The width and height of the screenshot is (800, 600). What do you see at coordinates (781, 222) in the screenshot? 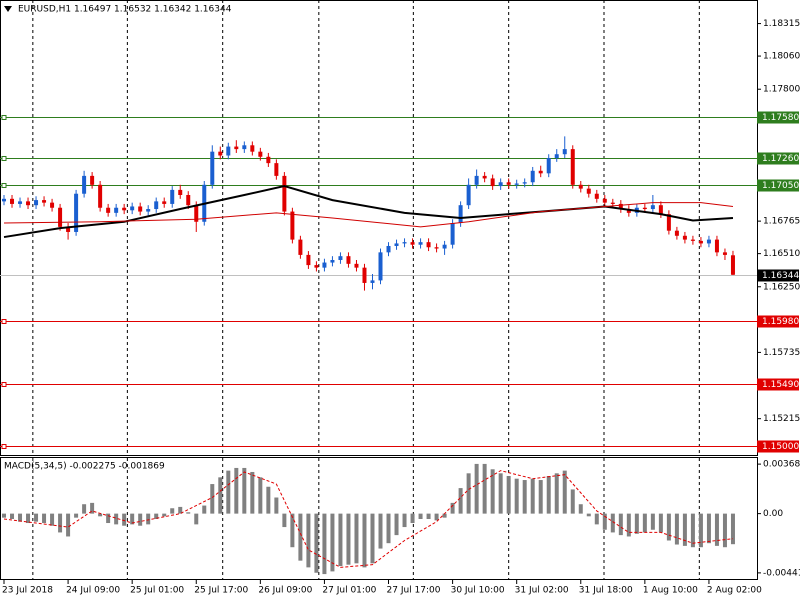
I see `y-tick-label: 1.16765` at bounding box center [781, 222].